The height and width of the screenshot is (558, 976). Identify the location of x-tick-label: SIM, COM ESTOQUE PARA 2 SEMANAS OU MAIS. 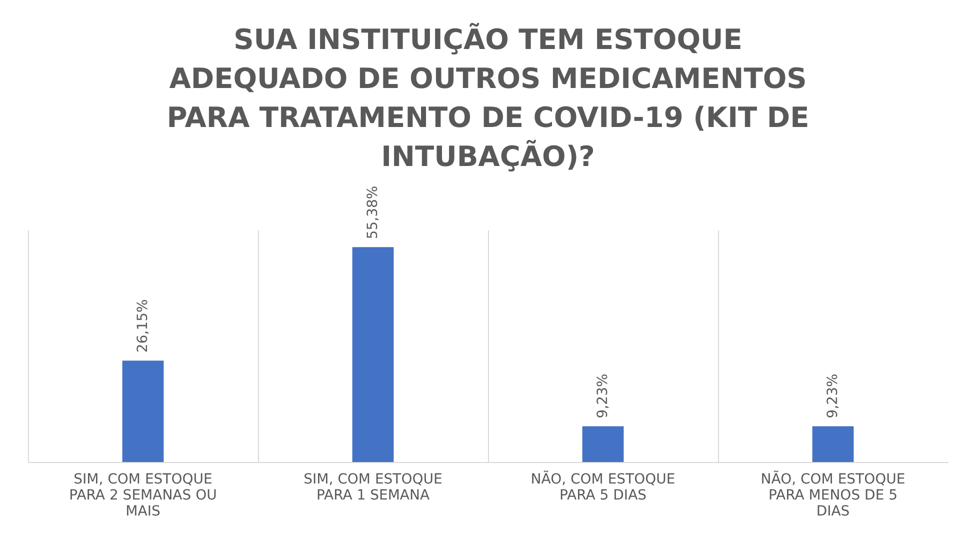
(143, 496).